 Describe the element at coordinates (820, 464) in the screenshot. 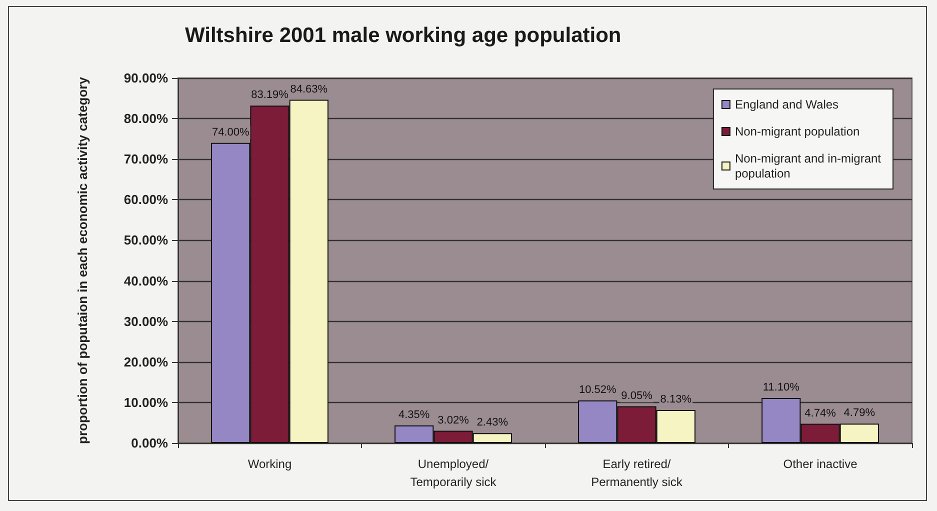

I see `x-tick-label: Other inactive` at that location.